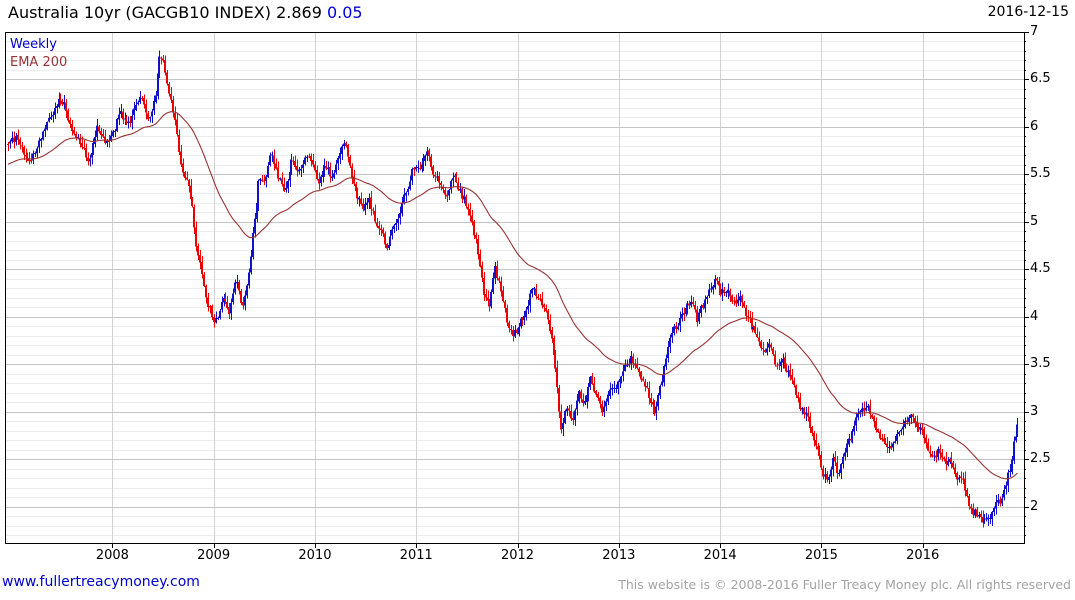 The image size is (1075, 600). Describe the element at coordinates (821, 555) in the screenshot. I see `x-axis-label: 2015` at that location.